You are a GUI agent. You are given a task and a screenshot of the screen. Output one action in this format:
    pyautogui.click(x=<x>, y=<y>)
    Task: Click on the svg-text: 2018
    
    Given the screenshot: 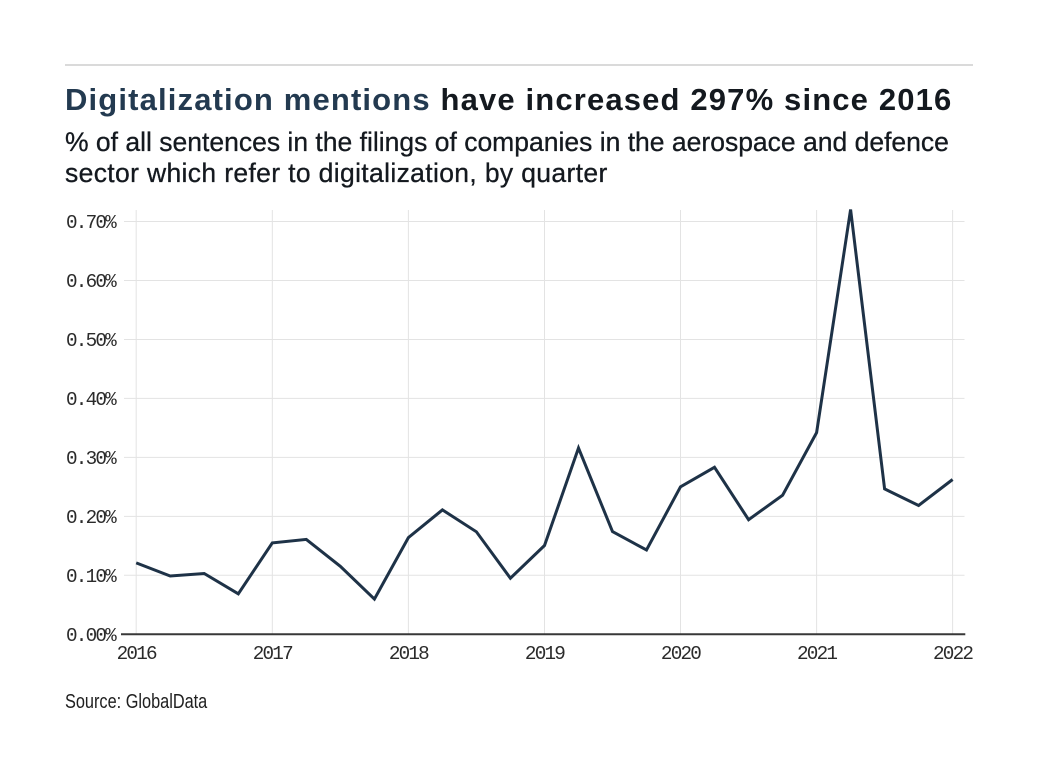 What is the action you would take?
    pyautogui.click(x=409, y=654)
    